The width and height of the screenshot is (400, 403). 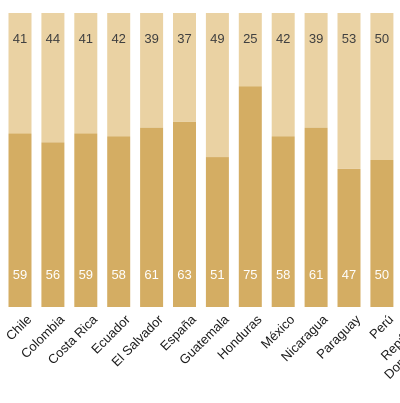 I want to click on data-label-lower-8: 58, so click(x=283, y=274).